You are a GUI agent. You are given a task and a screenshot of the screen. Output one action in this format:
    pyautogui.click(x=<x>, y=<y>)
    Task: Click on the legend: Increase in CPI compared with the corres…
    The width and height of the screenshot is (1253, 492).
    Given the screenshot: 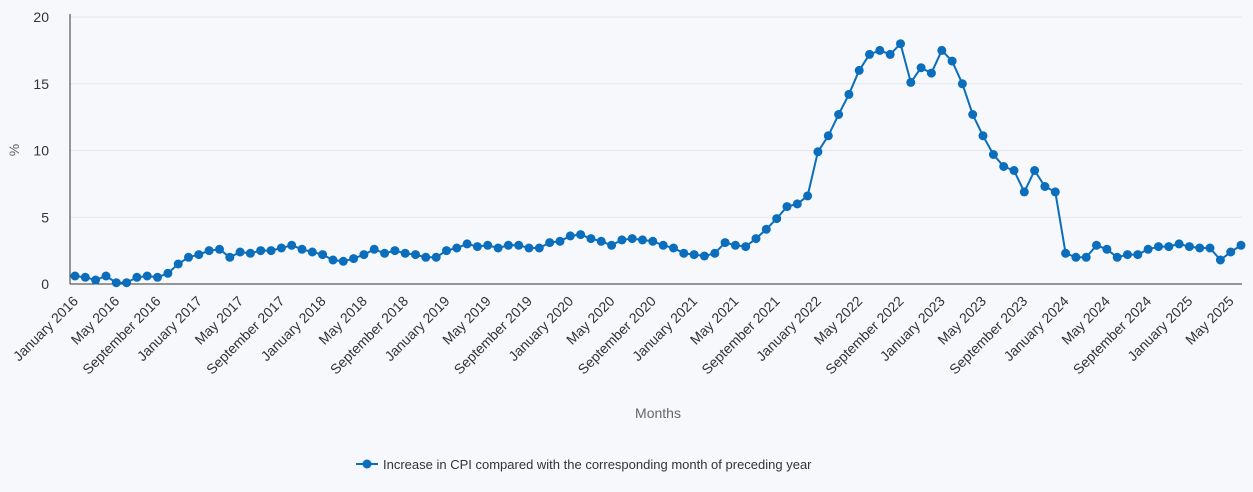 What is the action you would take?
    pyautogui.click(x=584, y=464)
    